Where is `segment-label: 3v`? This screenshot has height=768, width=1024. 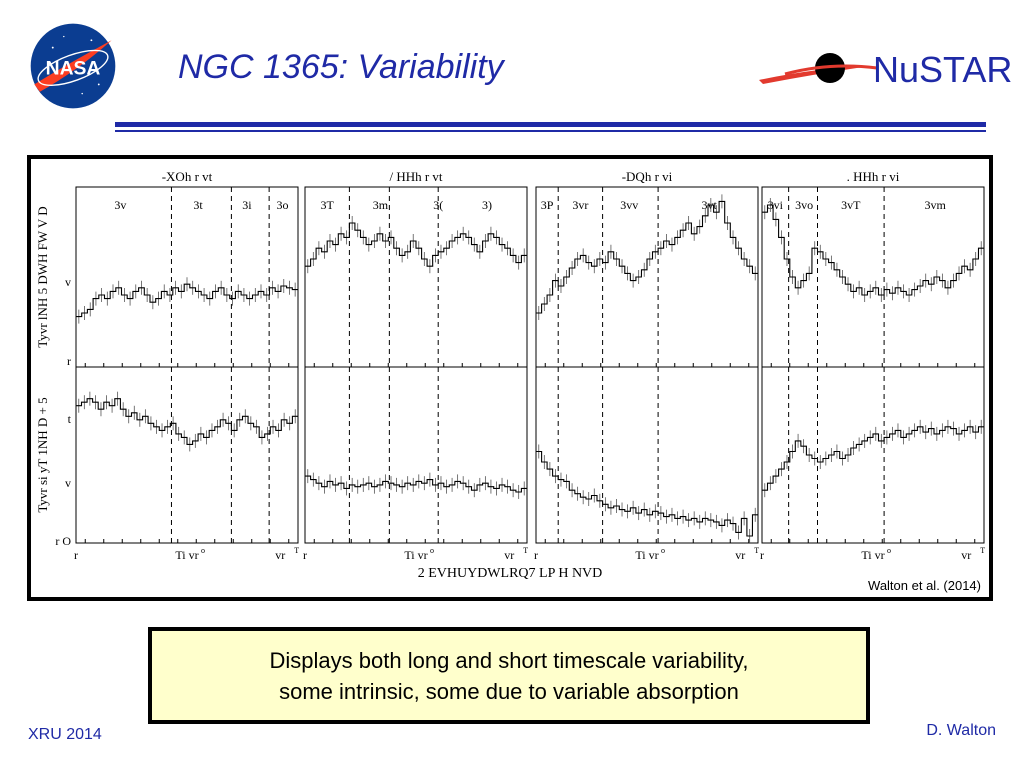 segment-label: 3v is located at coordinates (120, 205).